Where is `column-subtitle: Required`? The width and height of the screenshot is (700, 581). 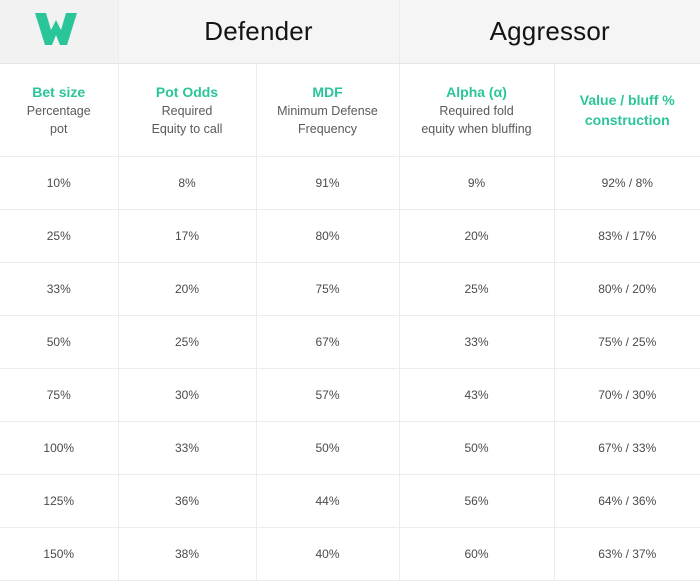 column-subtitle: Required is located at coordinates (187, 111).